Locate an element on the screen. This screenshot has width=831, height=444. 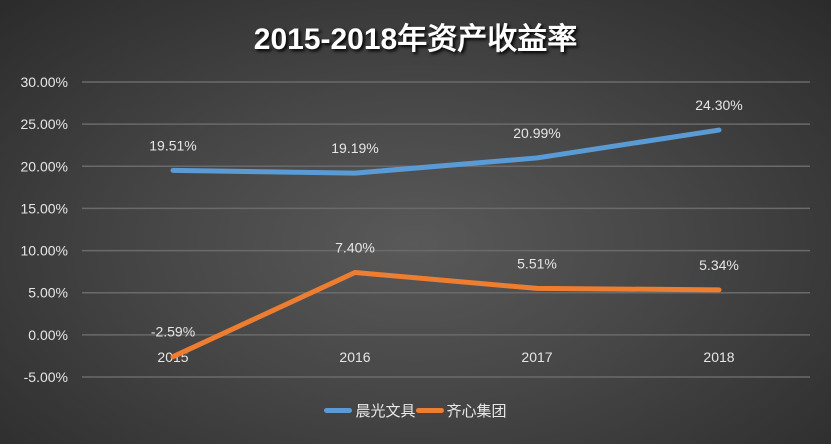
y-tick-label: -5.00% is located at coordinates (46, 377).